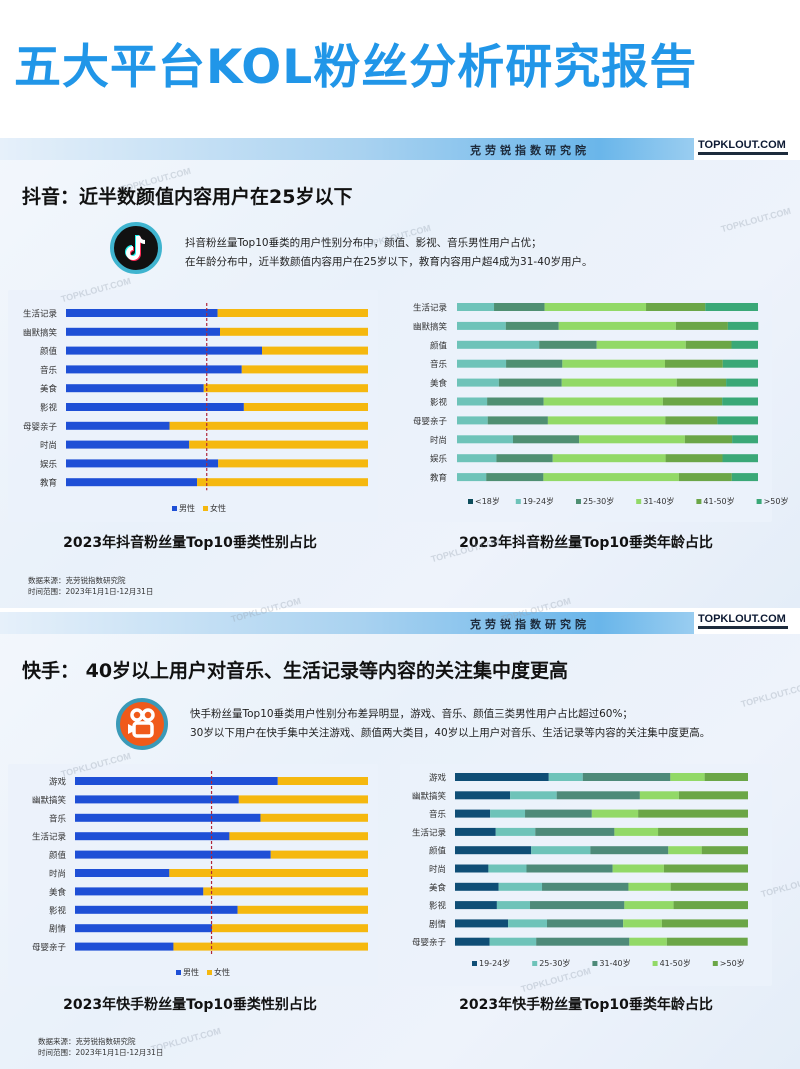 Image resolution: width=800 pixels, height=1069 pixels. What do you see at coordinates (430, 326) in the screenshot?
I see `category-label: 幽默搞笑` at bounding box center [430, 326].